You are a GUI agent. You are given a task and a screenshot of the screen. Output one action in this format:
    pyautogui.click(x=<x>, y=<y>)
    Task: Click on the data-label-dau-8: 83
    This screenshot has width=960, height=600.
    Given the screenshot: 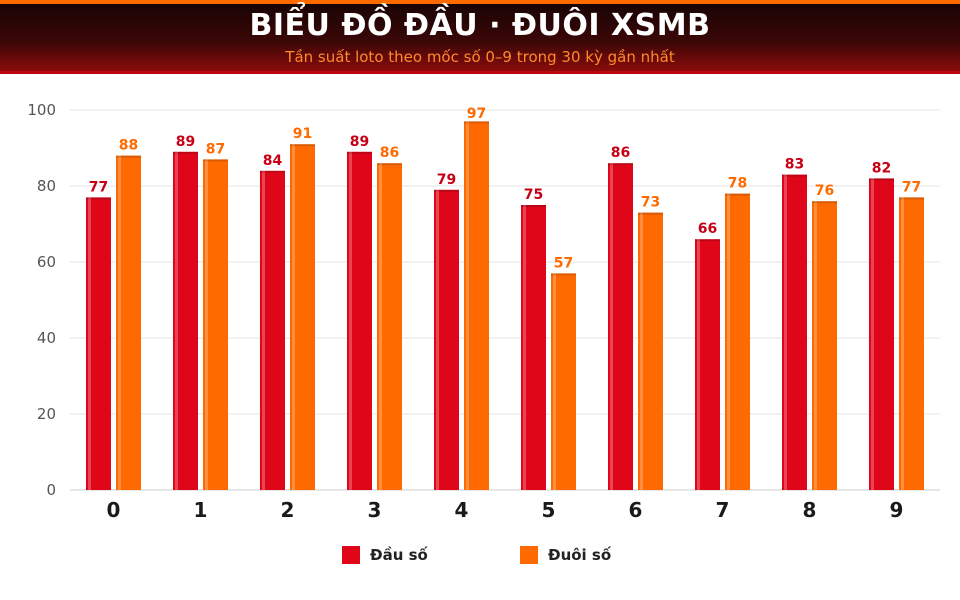 What is the action you would take?
    pyautogui.click(x=794, y=165)
    